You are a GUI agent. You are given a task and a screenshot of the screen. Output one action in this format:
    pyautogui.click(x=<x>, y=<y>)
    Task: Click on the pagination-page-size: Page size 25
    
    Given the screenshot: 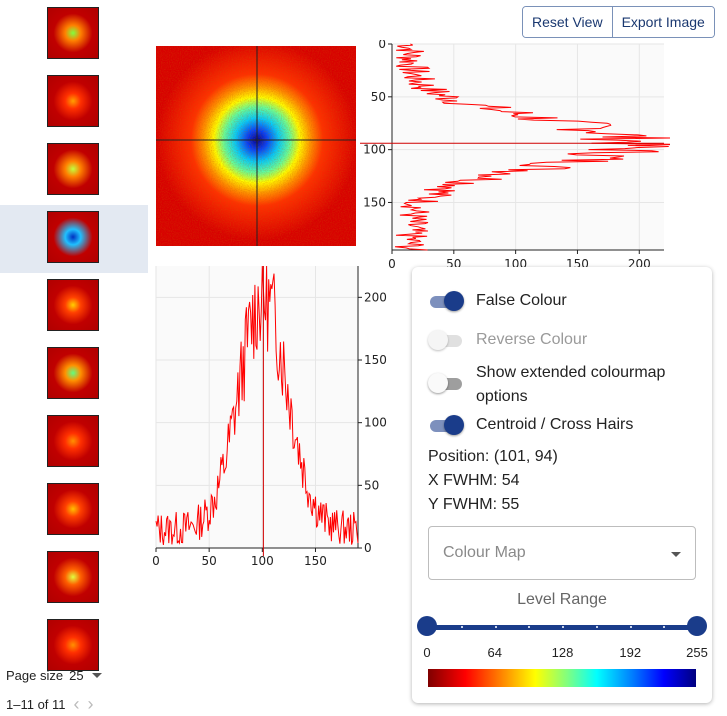 What is the action you would take?
    pyautogui.click(x=54, y=675)
    